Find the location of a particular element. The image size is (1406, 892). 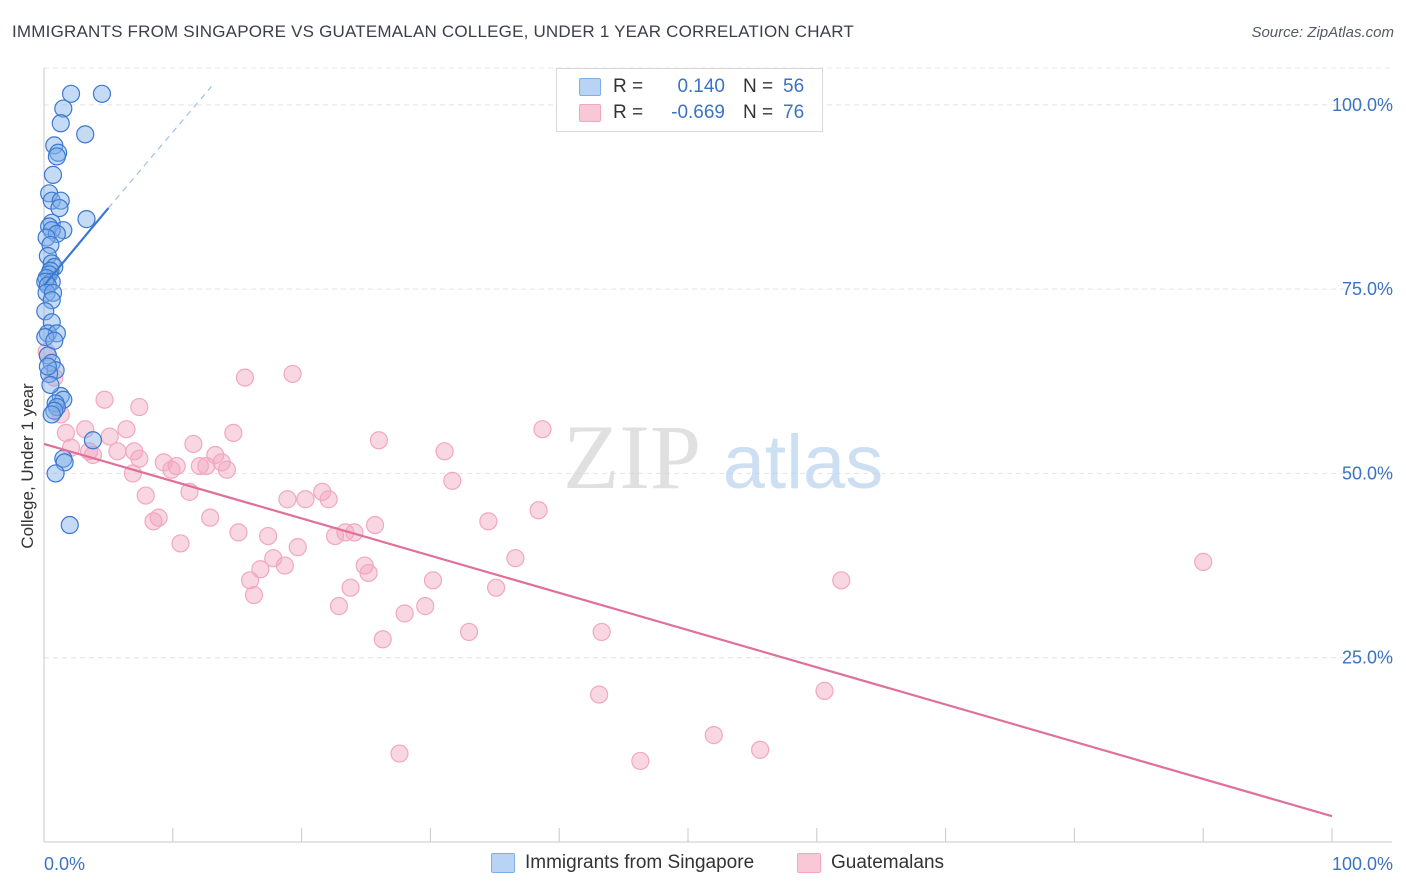

singapore-trend-line is located at coordinates (76, 247).